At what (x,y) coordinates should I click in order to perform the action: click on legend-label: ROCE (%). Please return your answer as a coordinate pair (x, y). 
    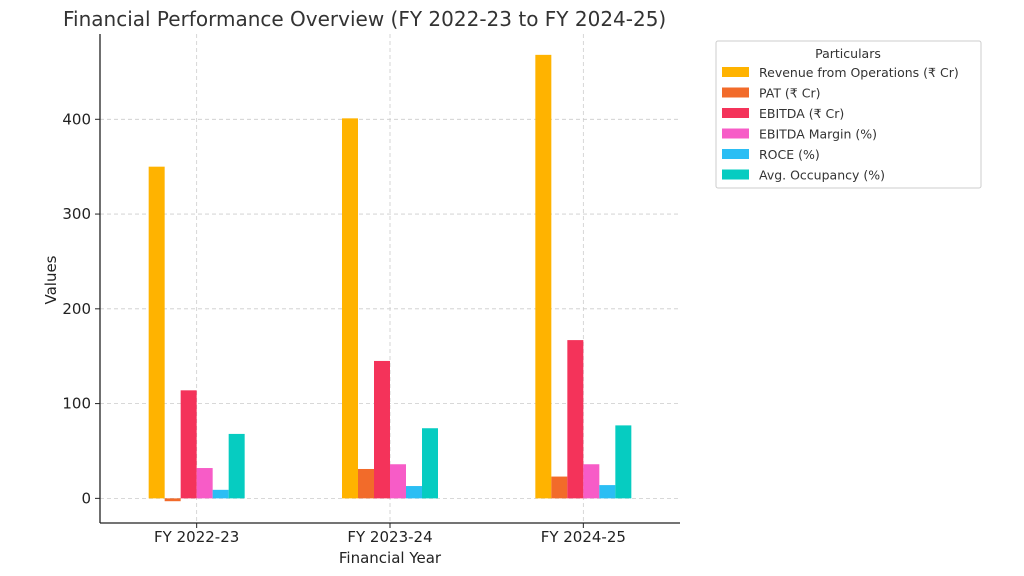
    Looking at the image, I should click on (789, 154).